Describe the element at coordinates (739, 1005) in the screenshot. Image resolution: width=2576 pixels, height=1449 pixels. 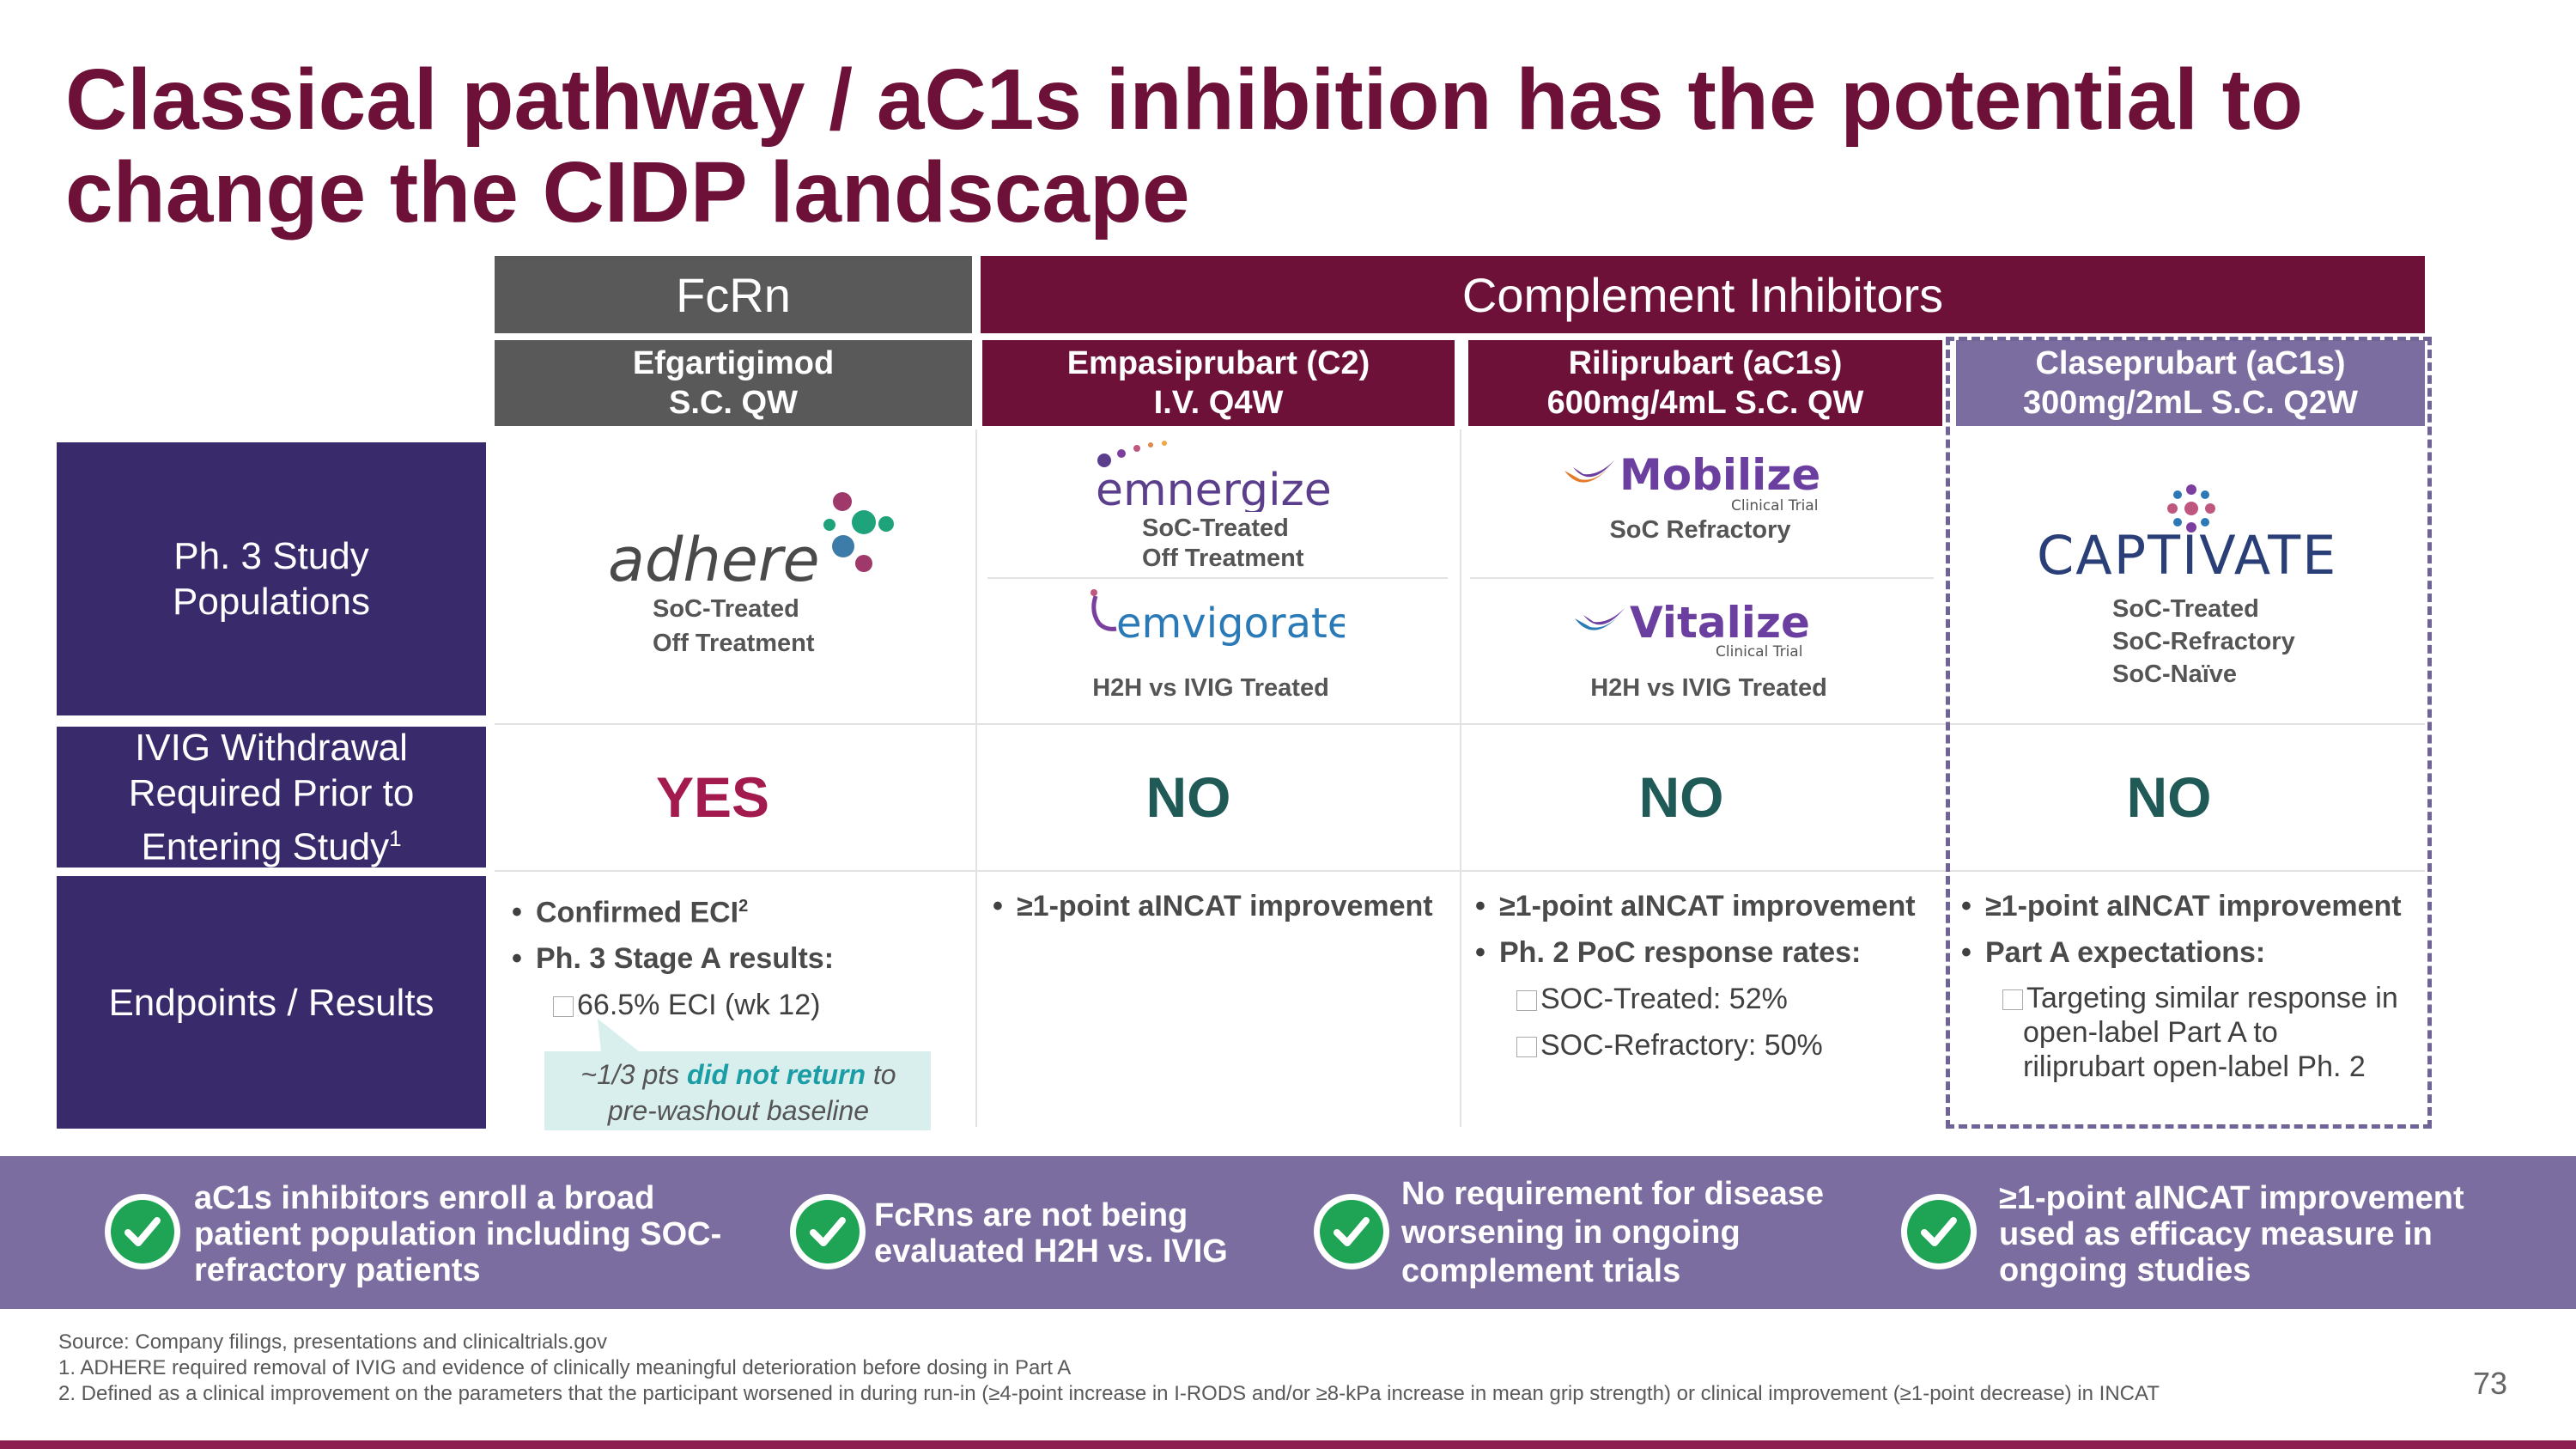
I see `list-subitem: 66.5% ECI (wk 12)` at that location.